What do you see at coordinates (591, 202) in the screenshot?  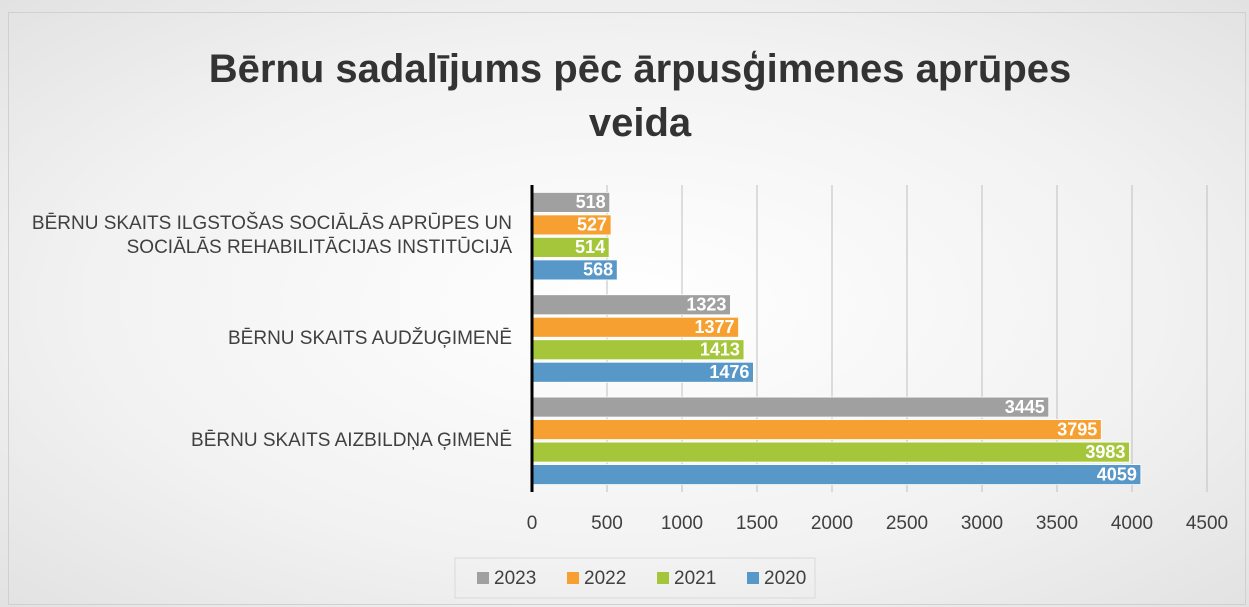 I see `data-label: 518` at bounding box center [591, 202].